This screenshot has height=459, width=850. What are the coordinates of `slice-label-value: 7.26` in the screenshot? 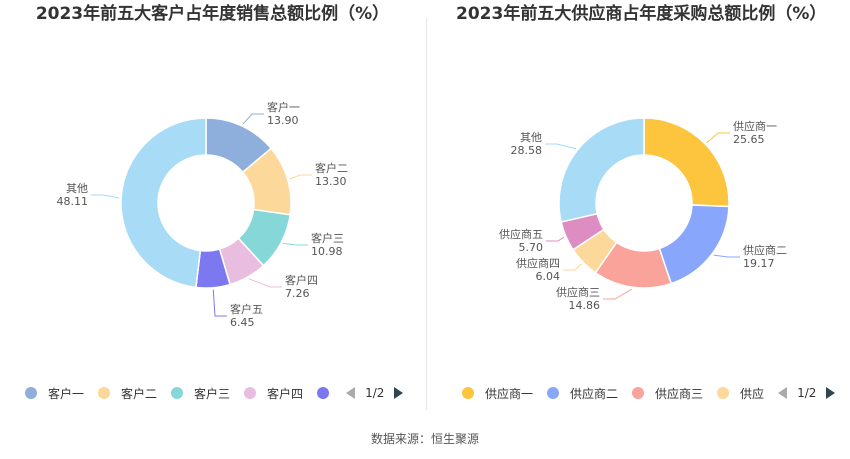 It's located at (297, 293).